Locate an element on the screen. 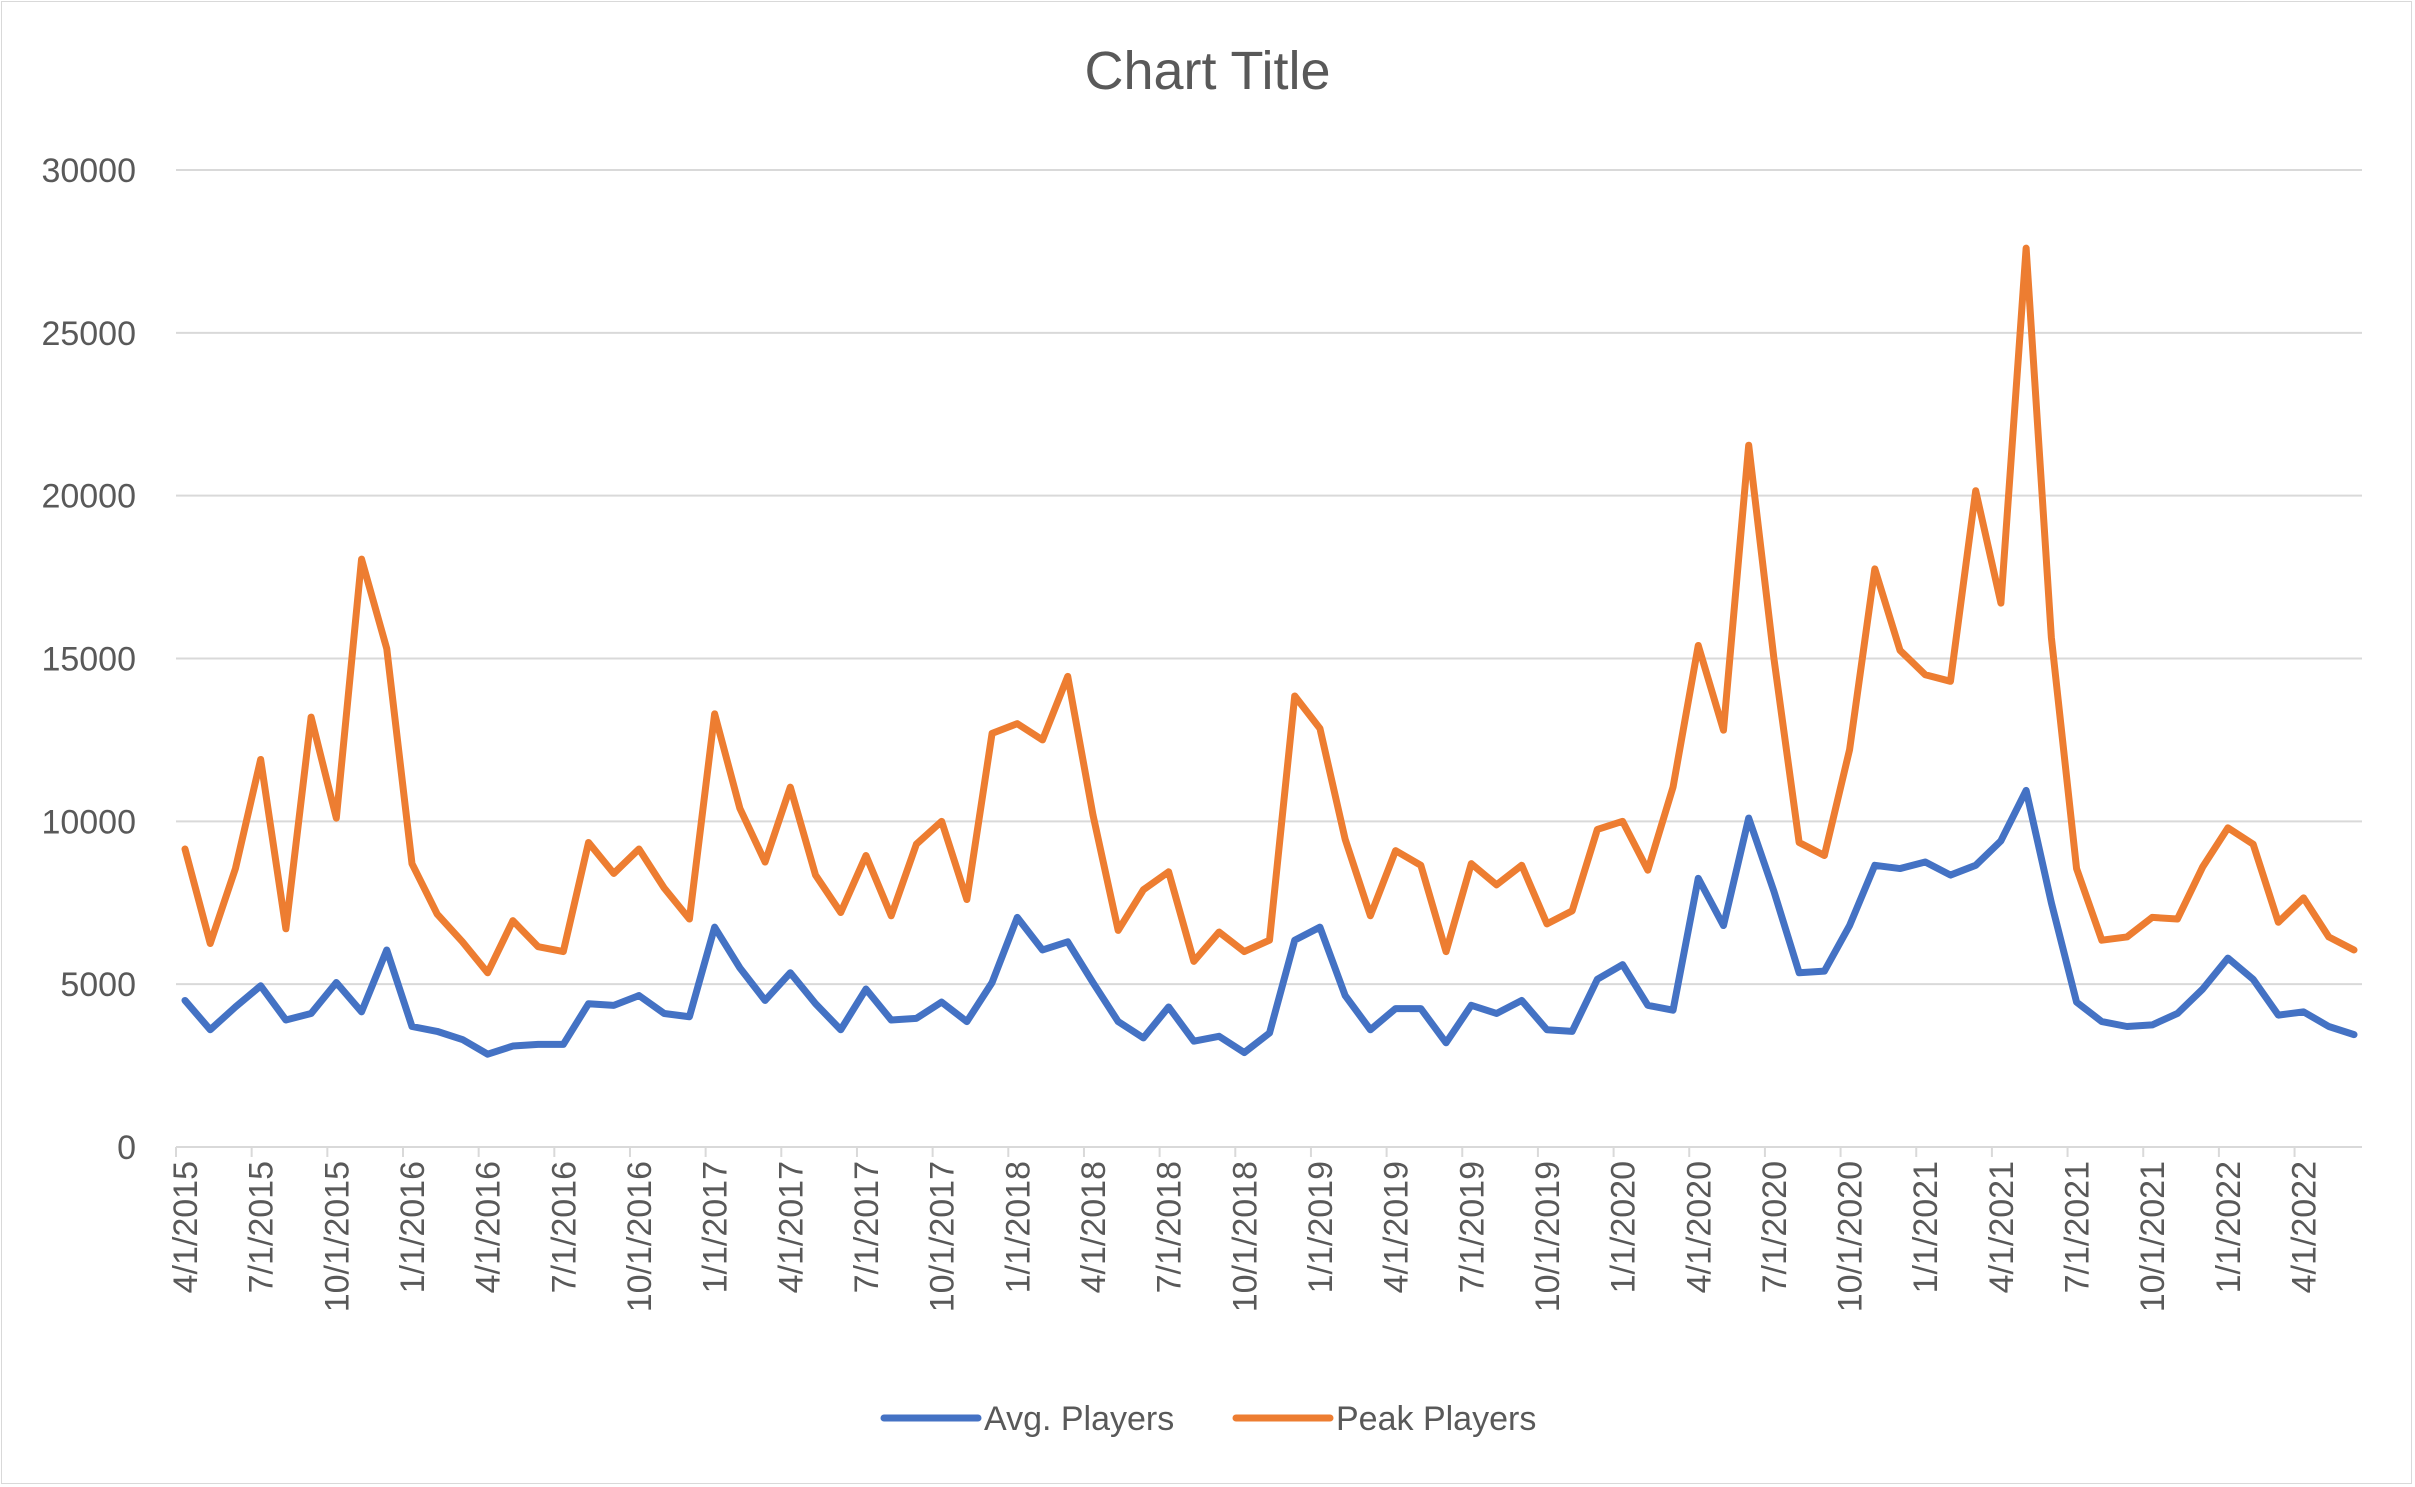 The width and height of the screenshot is (2415, 1487). legend-item: Avg. Players is located at coordinates (1027, 1419).